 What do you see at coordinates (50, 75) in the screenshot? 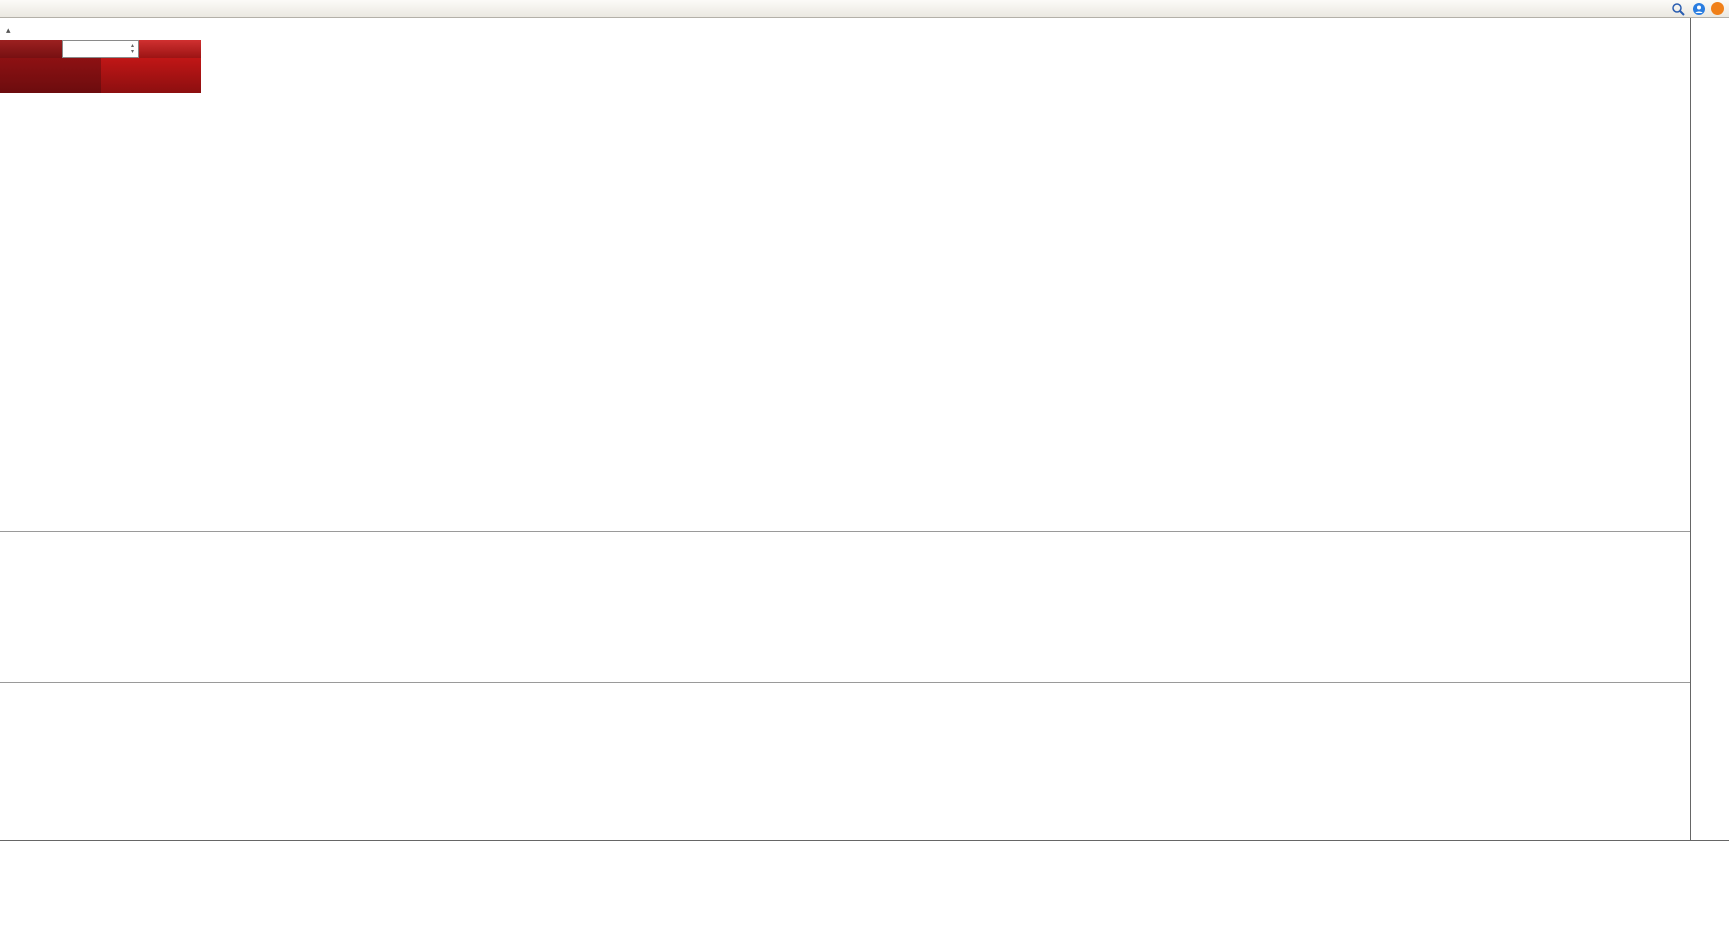
I see `sell-price-button` at bounding box center [50, 75].